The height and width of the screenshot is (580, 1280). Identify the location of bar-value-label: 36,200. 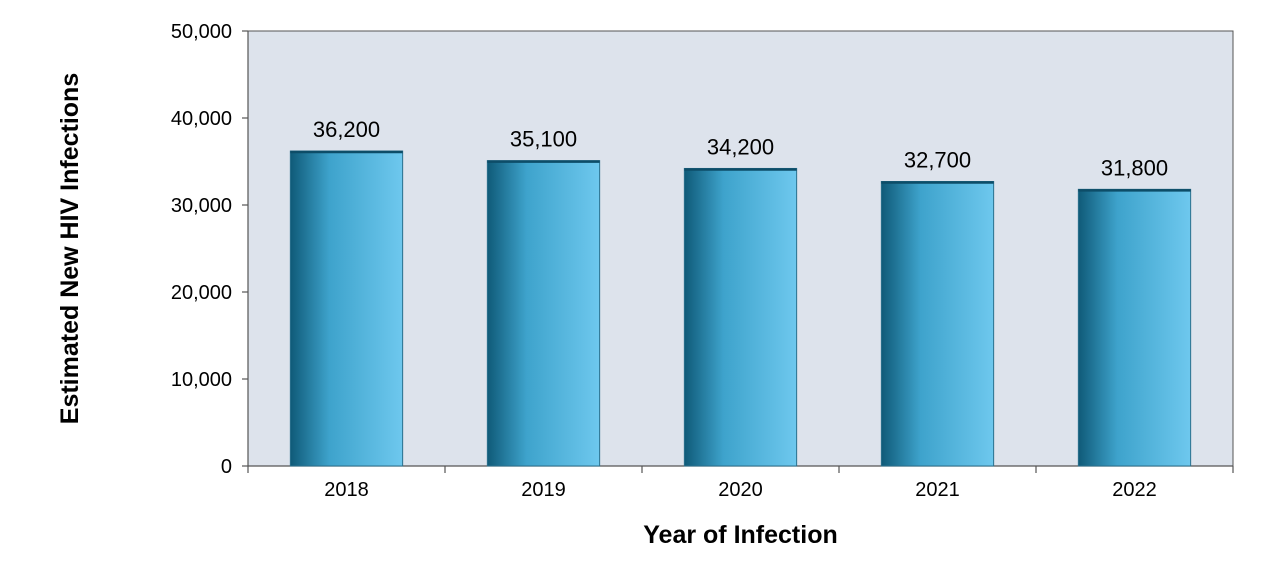
(346, 129).